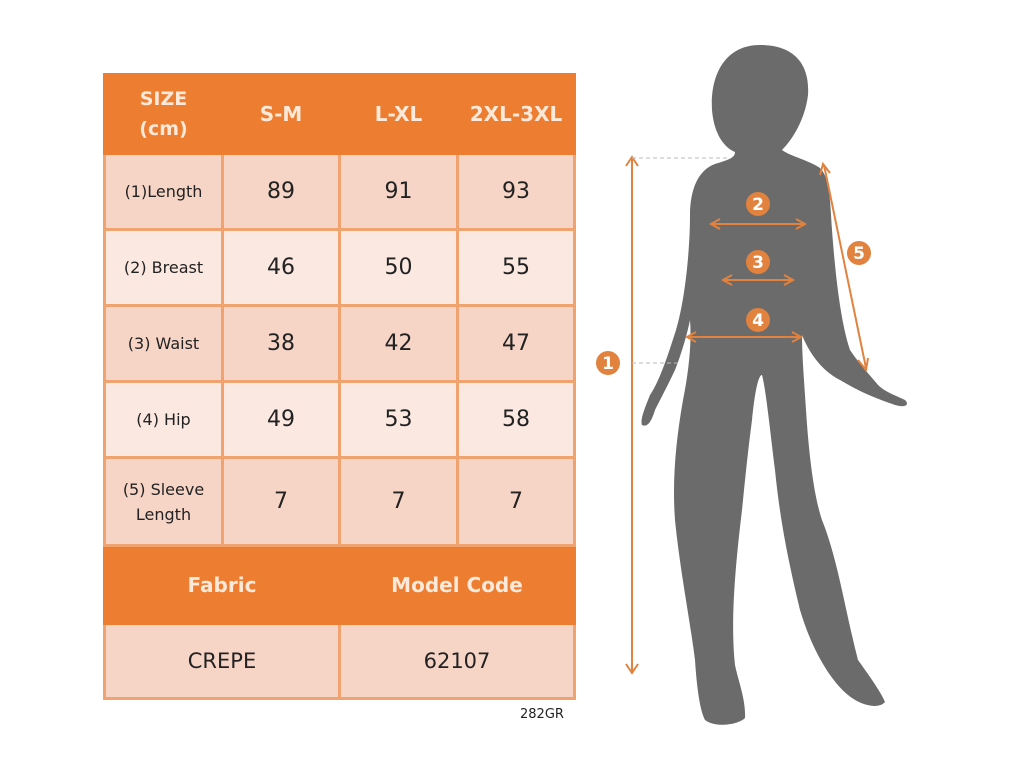 Image resolution: width=1024 pixels, height=758 pixels. I want to click on svg-text: 4, so click(758, 321).